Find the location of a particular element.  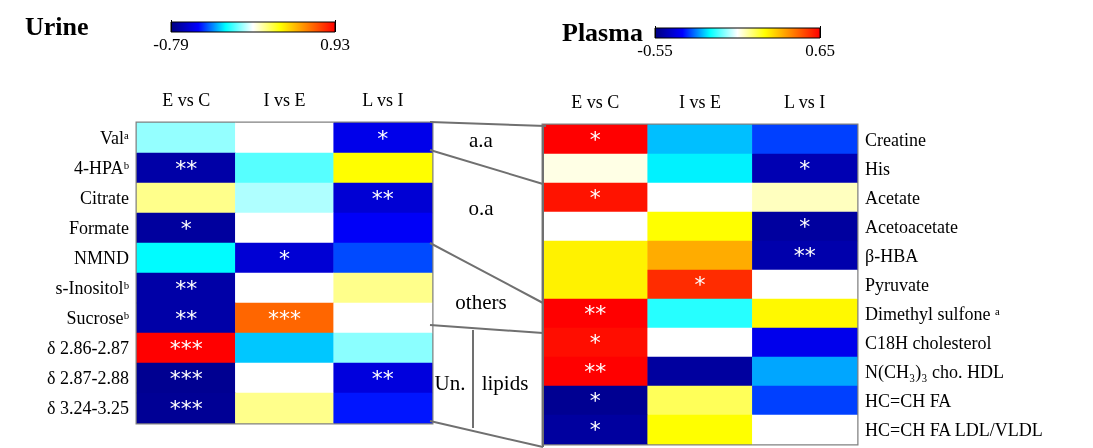

color-bar-label: -0.79 is located at coordinates (171, 44).